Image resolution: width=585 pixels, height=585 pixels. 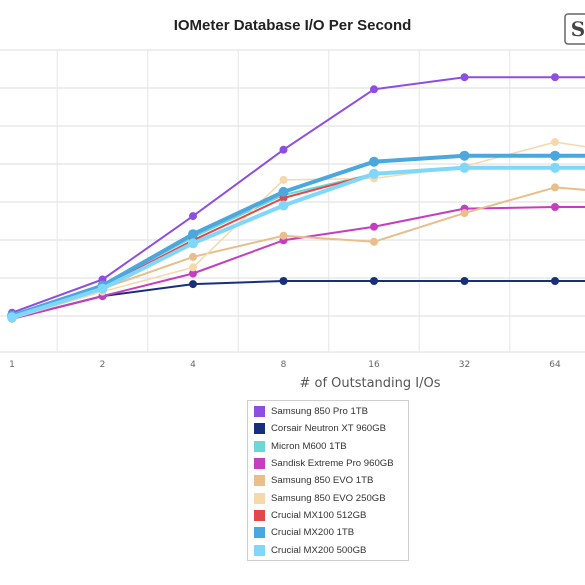 What do you see at coordinates (313, 533) in the screenshot?
I see `legend-label: Crucial MX200 1TB` at bounding box center [313, 533].